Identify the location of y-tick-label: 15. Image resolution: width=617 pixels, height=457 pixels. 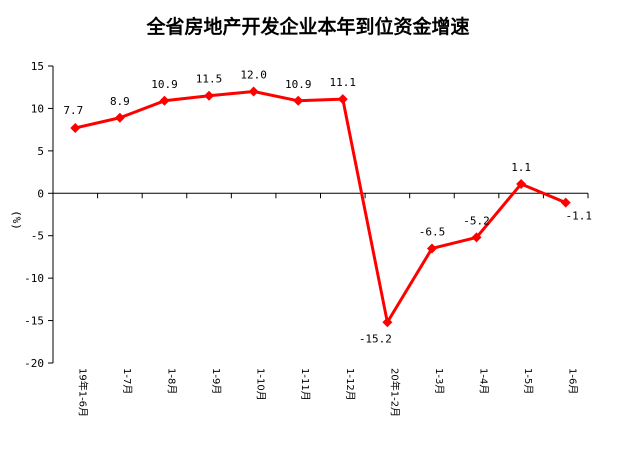
(37, 66).